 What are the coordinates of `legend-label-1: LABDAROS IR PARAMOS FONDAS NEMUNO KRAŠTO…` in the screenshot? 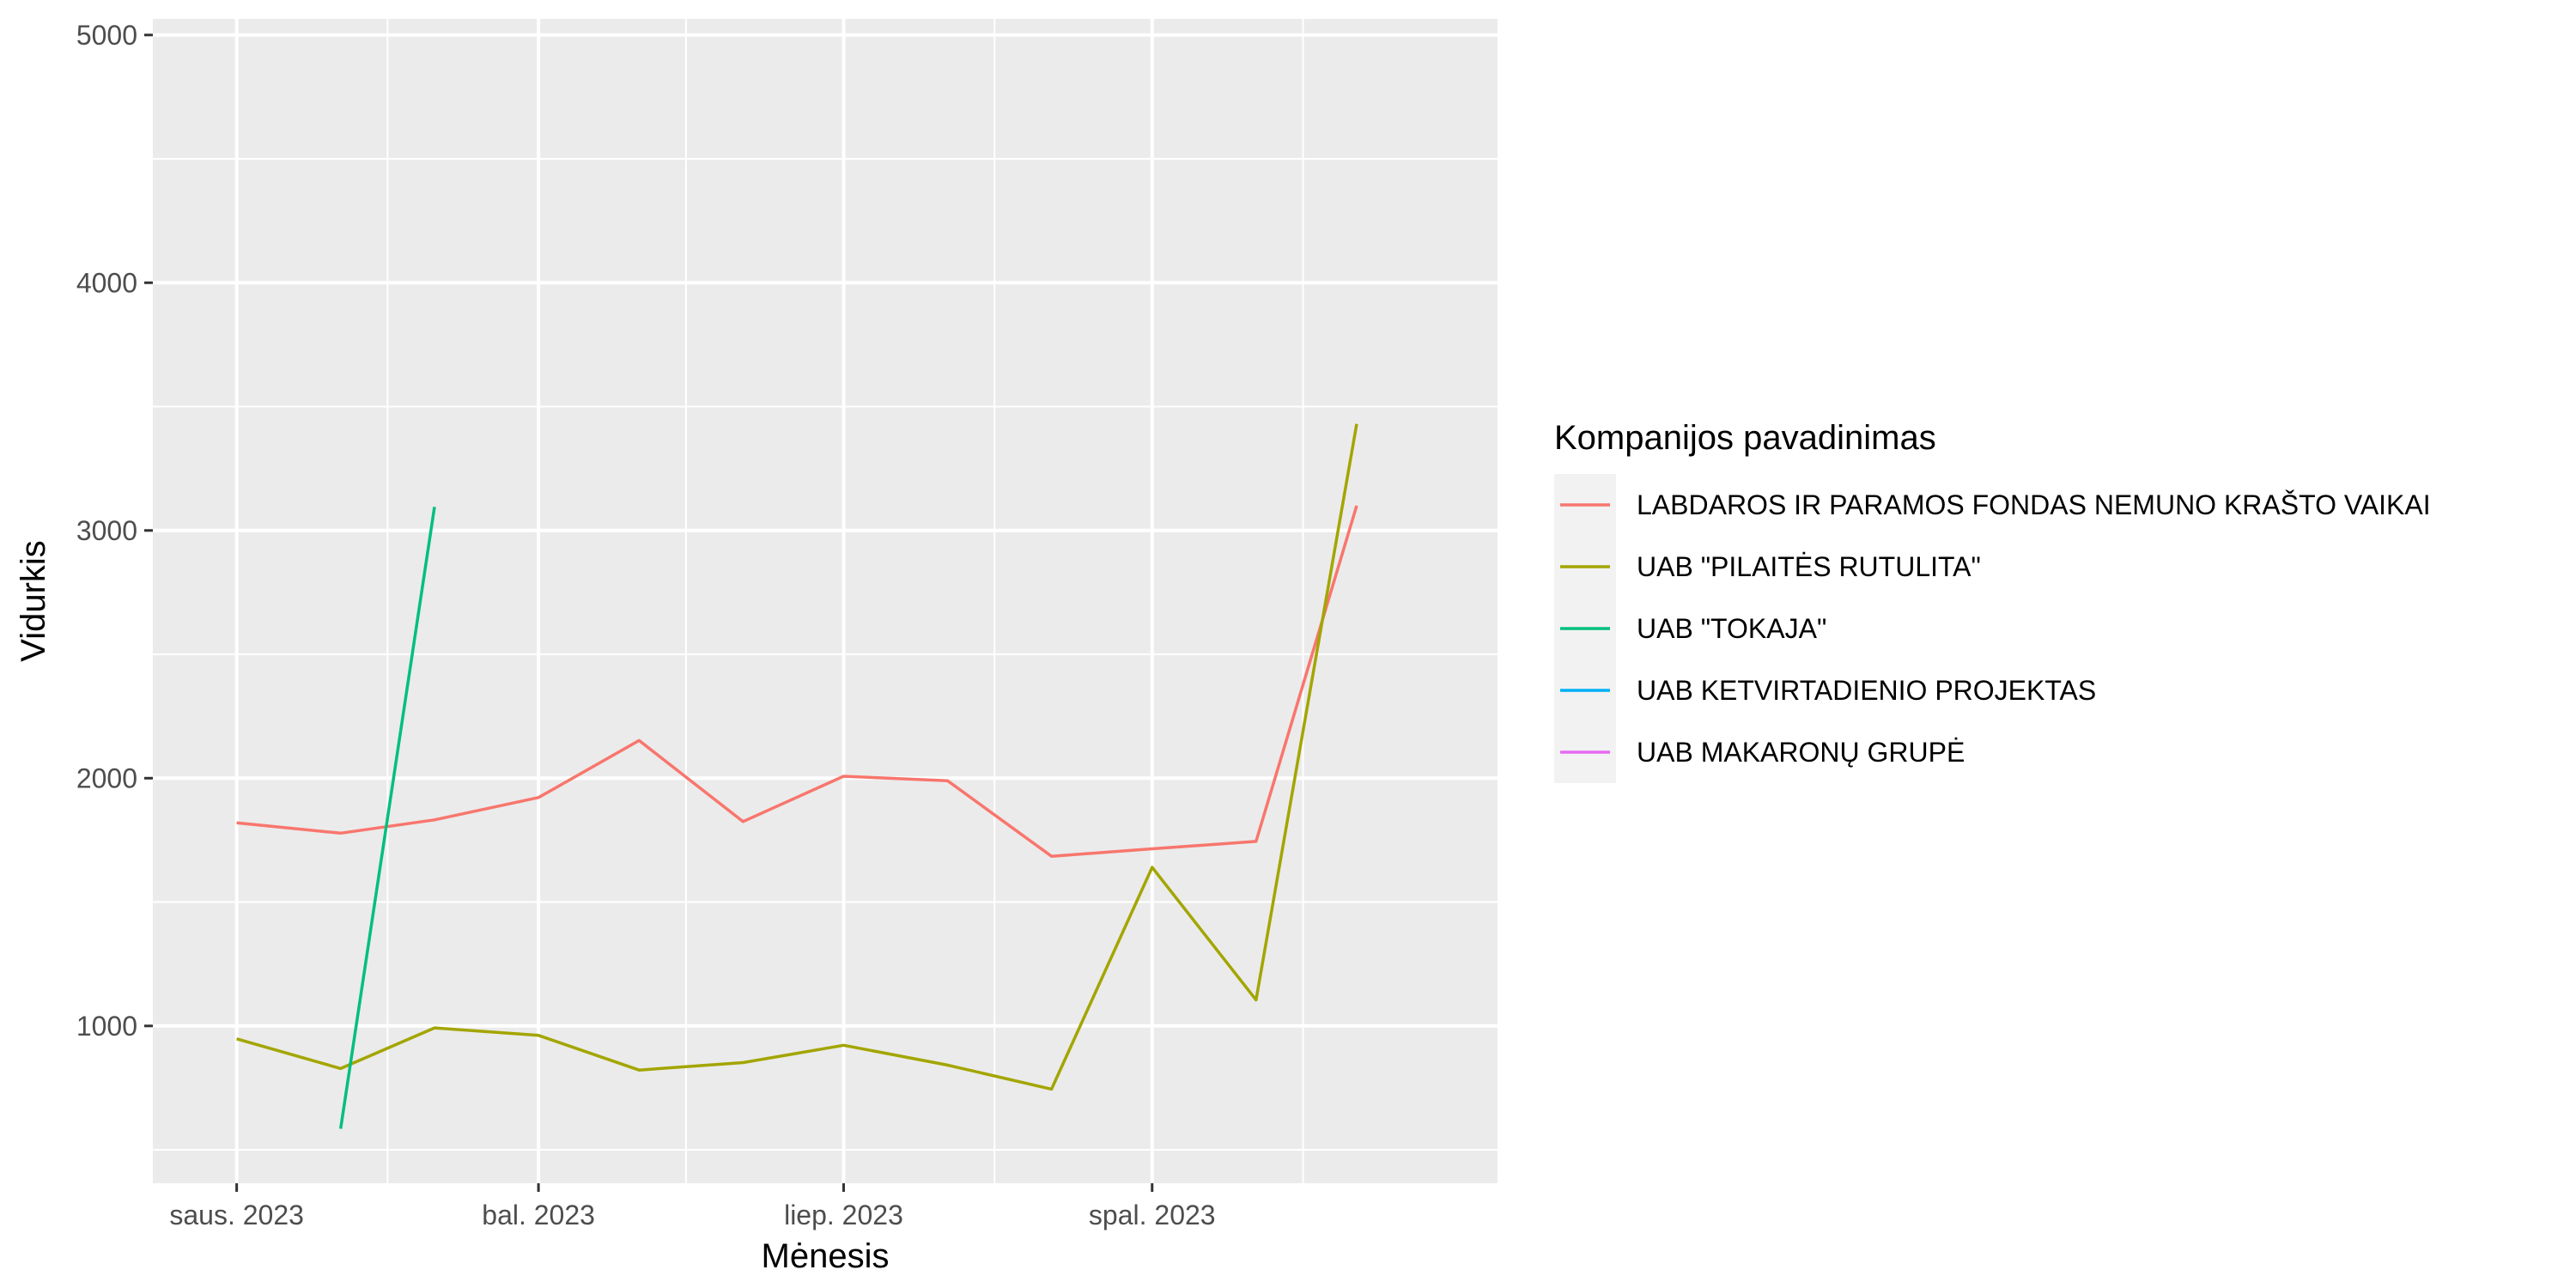 It's located at (2034, 505).